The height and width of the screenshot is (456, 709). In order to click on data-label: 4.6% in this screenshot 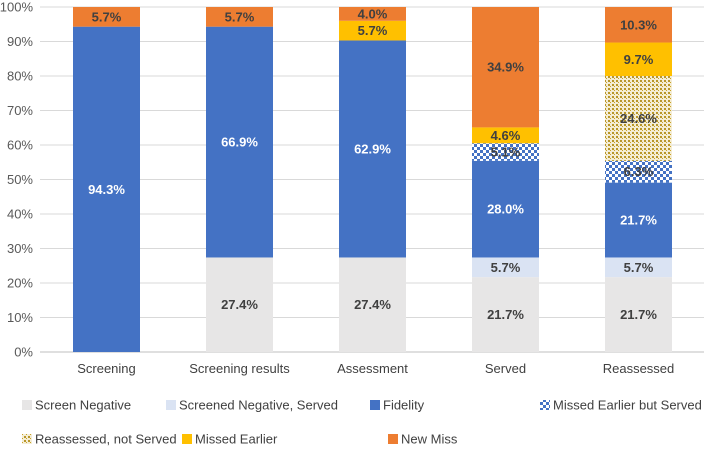, I will do `click(506, 135)`.